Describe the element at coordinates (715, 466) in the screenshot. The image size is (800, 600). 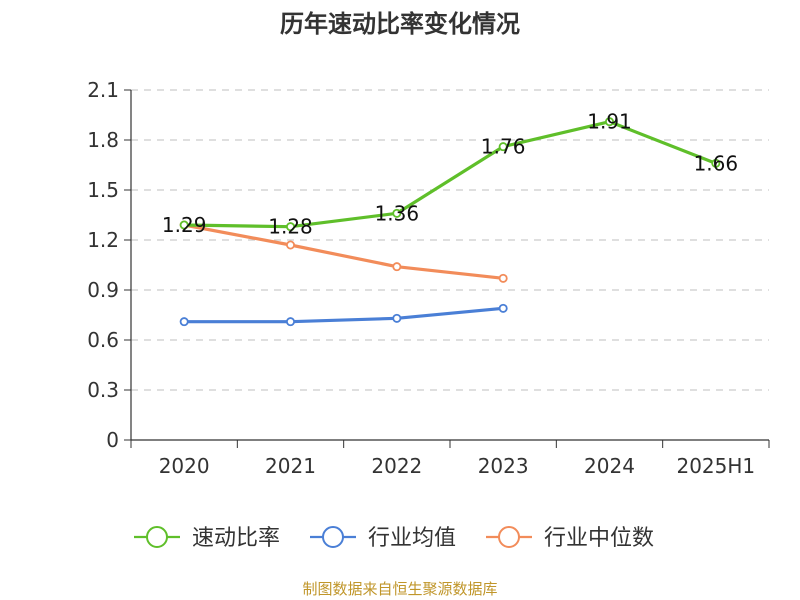
I see `x-tick-label: 2025H1` at that location.